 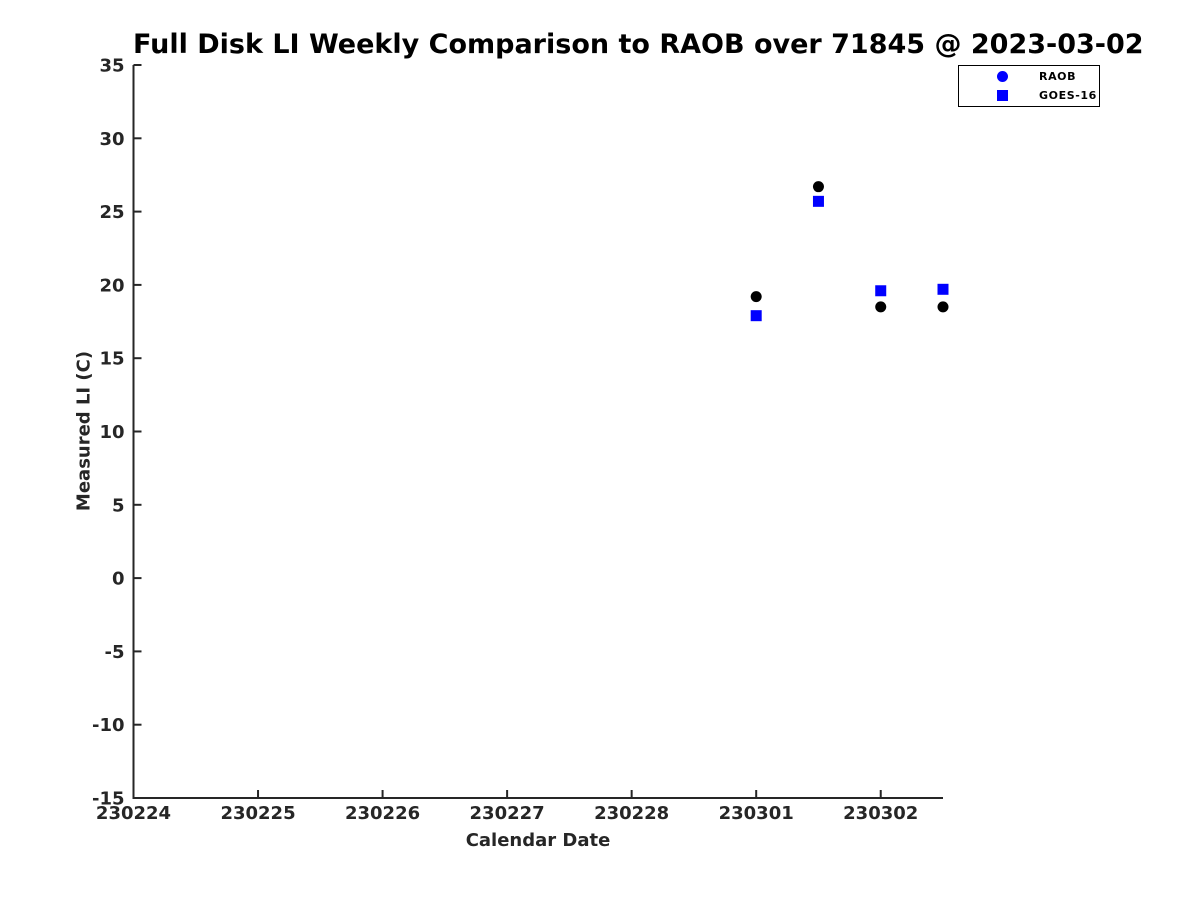 I want to click on y-tick-label: -5, so click(x=115, y=652).